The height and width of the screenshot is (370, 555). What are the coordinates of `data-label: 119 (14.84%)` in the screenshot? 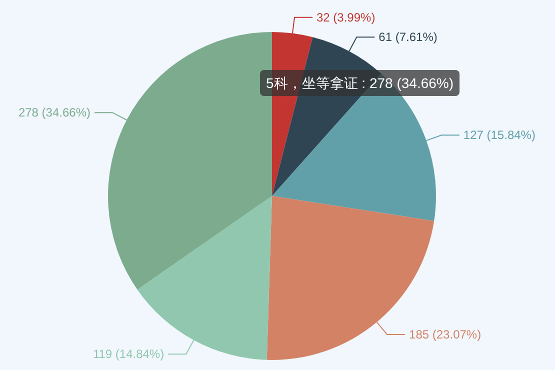 It's located at (128, 354).